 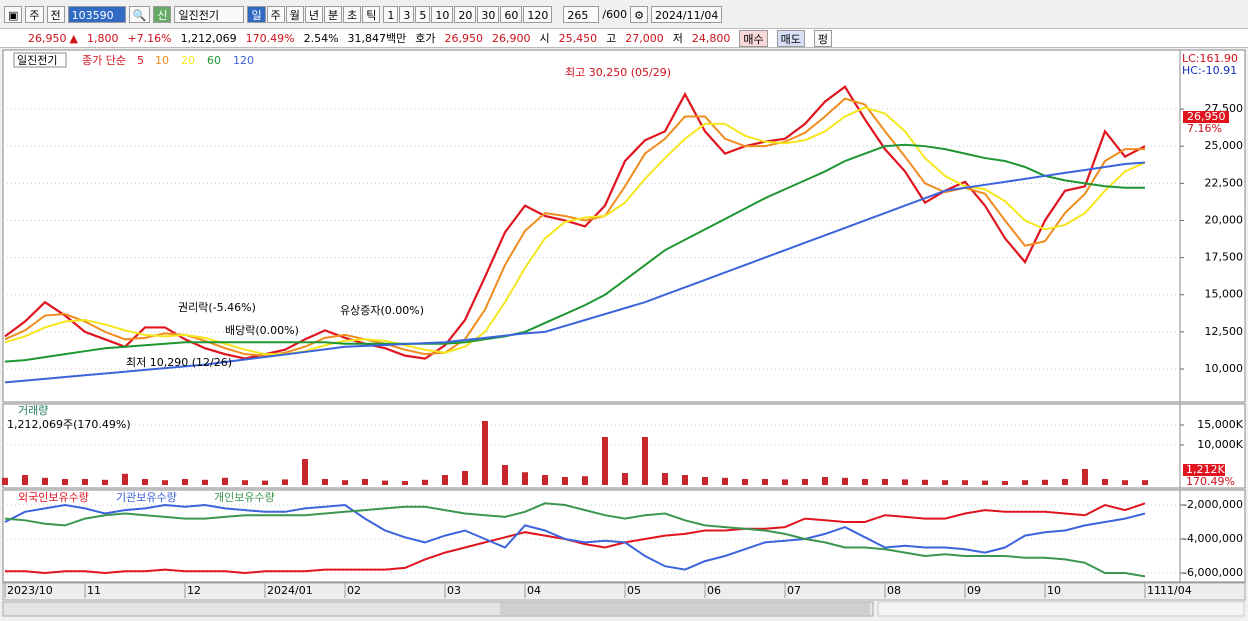 I want to click on button: 년, so click(x=313, y=14).